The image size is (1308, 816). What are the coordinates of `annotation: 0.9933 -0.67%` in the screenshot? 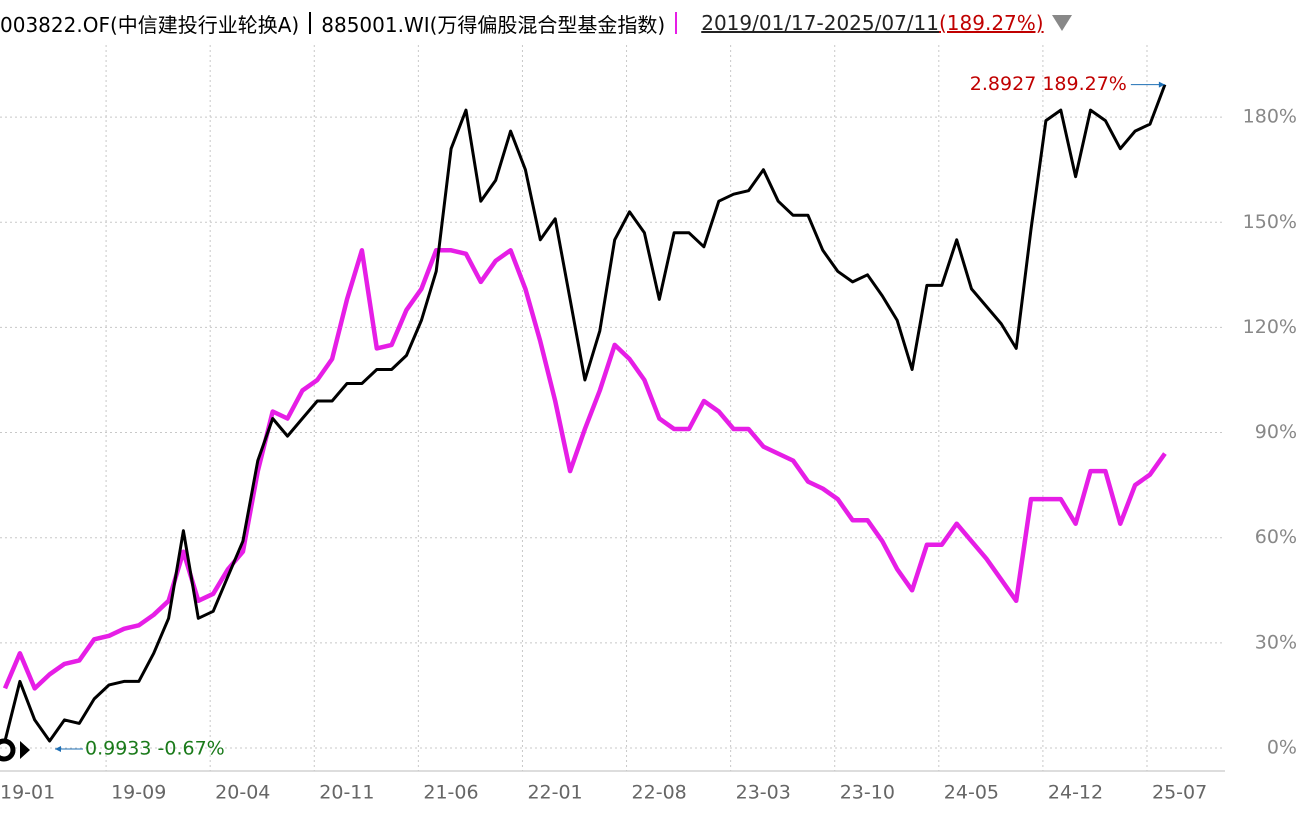 It's located at (155, 748).